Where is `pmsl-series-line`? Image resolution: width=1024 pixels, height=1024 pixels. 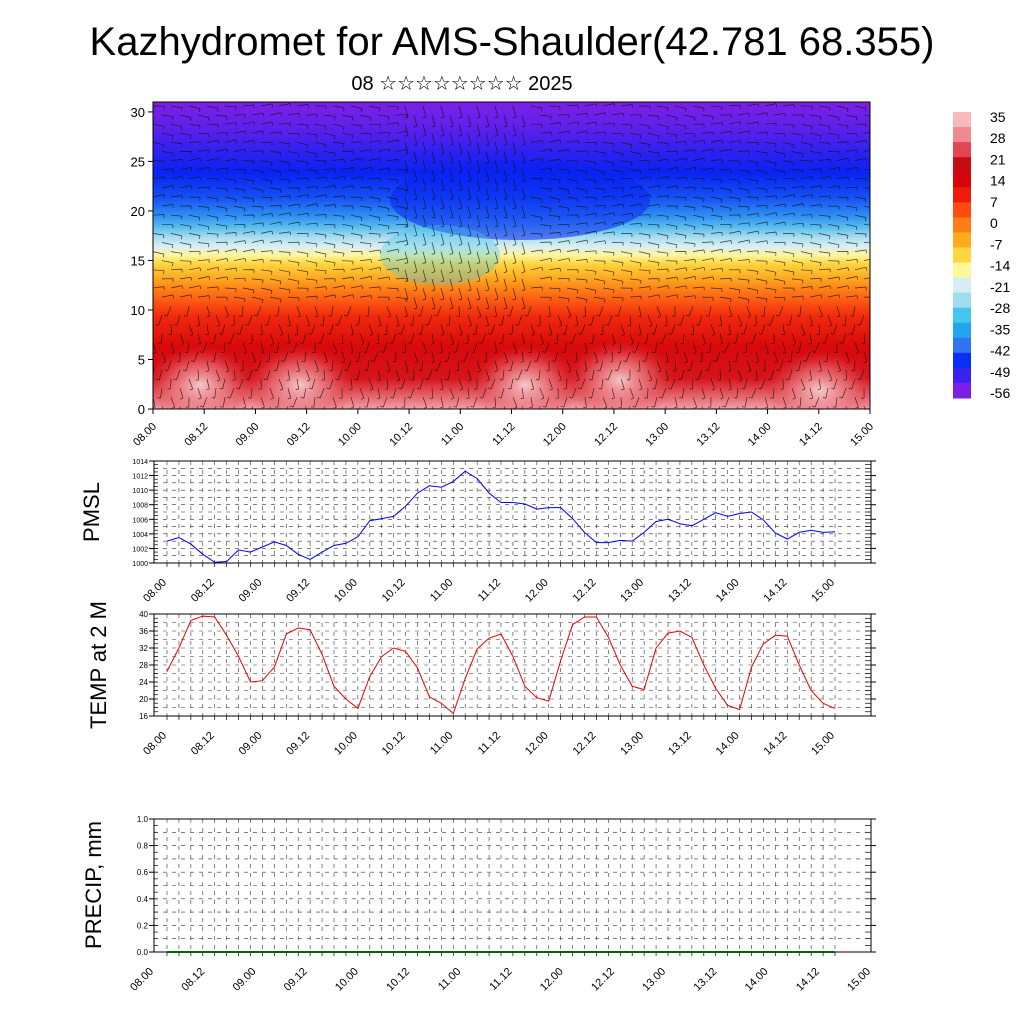
pmsl-series-line is located at coordinates (501, 516).